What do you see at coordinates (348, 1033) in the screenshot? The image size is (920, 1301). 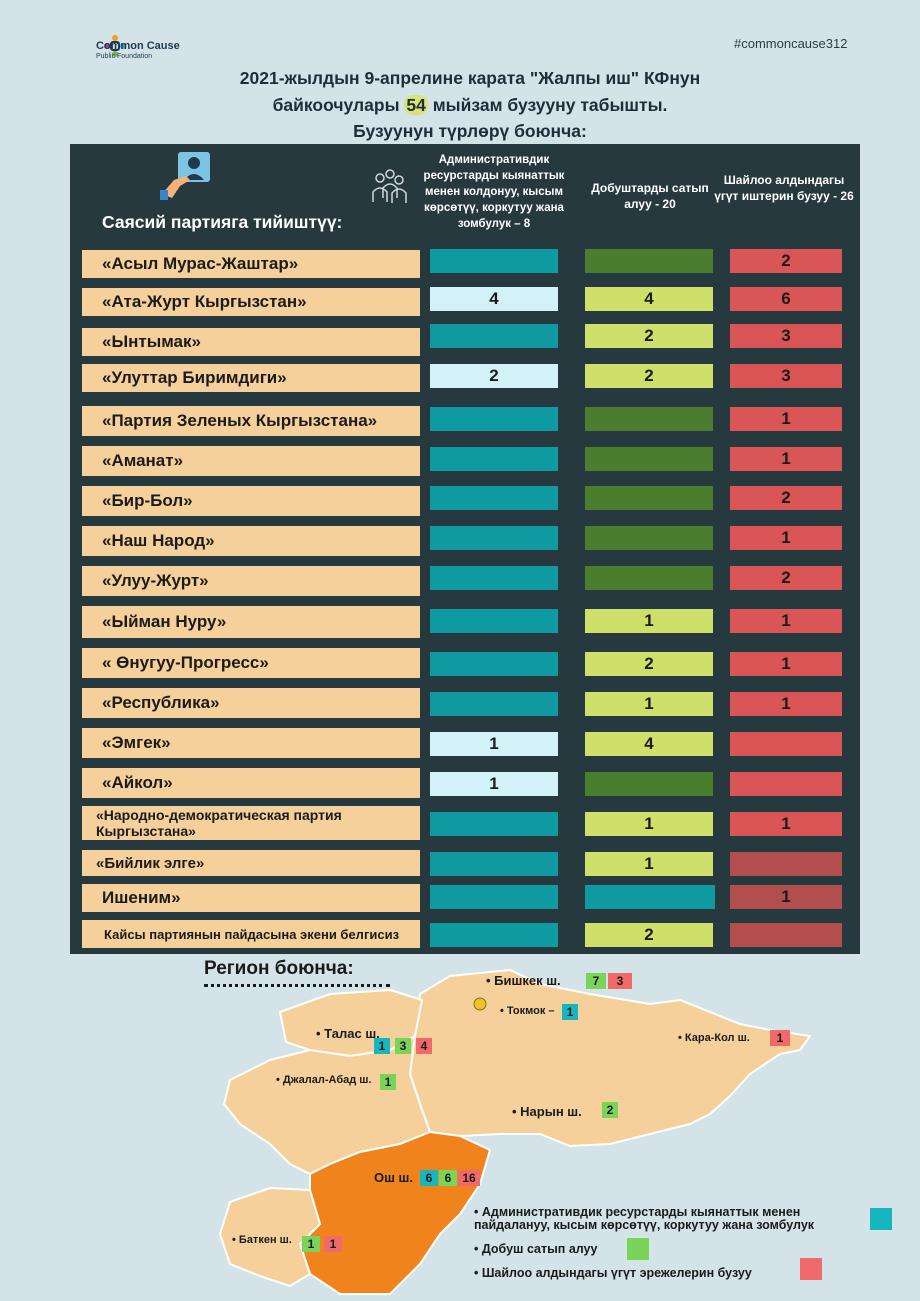 I see `city-talas: • Талас ш.` at bounding box center [348, 1033].